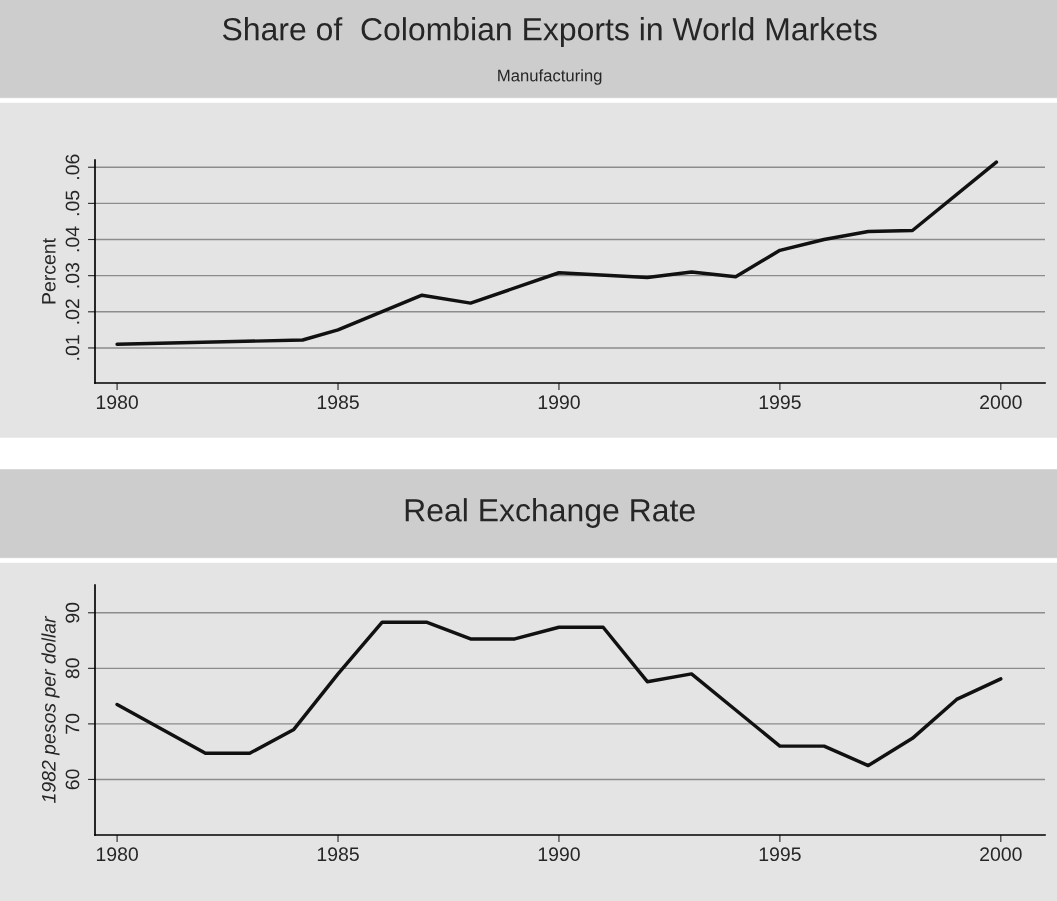  I want to click on chart-title: Real Exchange Rate, so click(550, 513).